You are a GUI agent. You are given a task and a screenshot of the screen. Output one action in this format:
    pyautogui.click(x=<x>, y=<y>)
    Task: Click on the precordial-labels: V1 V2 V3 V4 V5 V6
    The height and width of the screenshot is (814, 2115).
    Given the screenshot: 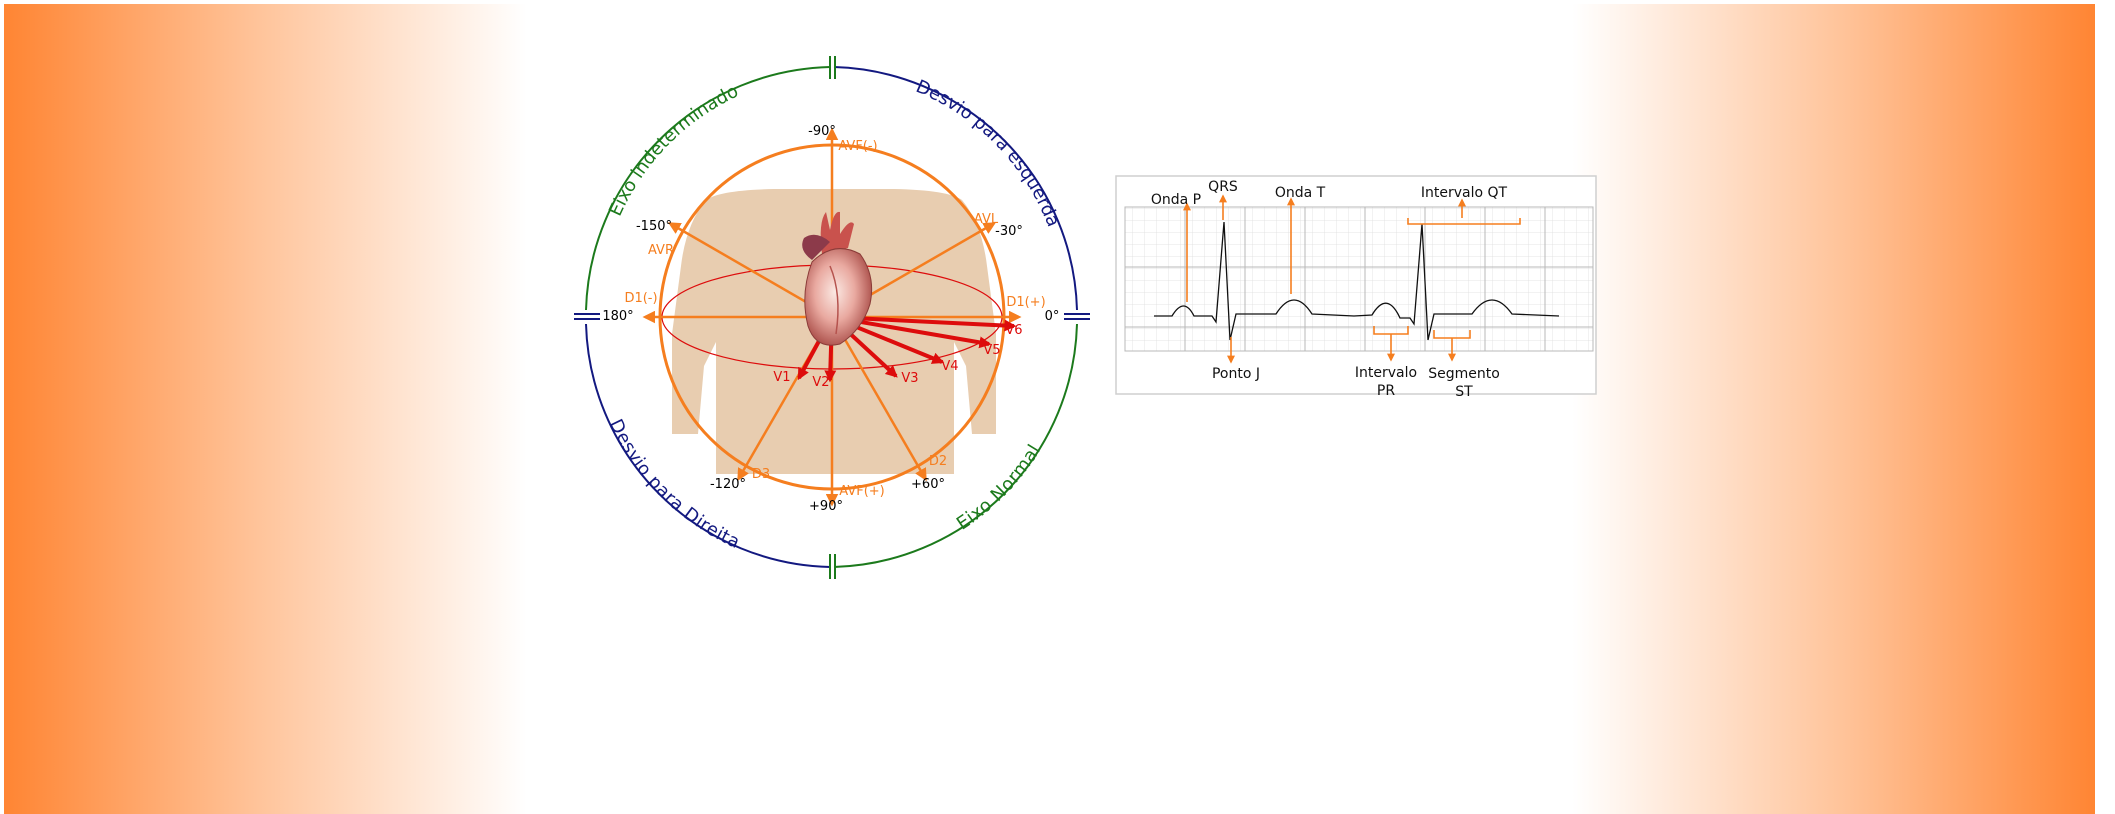 What is the action you would take?
    pyautogui.click(x=897, y=356)
    